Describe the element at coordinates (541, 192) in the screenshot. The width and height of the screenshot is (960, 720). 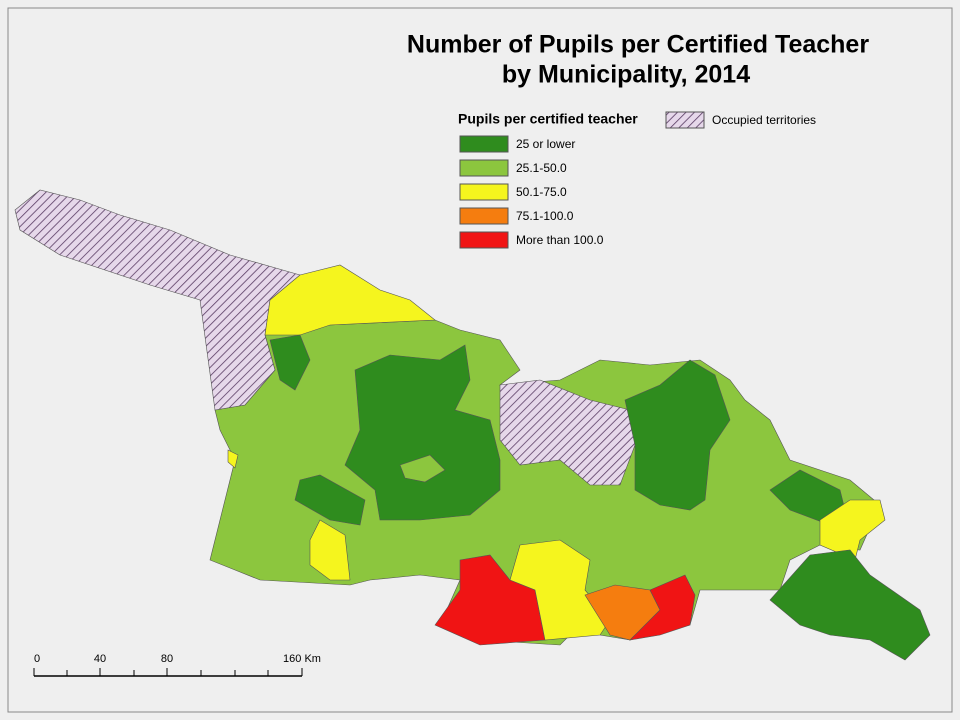
I see `legend-label: 50.1-75.0` at that location.